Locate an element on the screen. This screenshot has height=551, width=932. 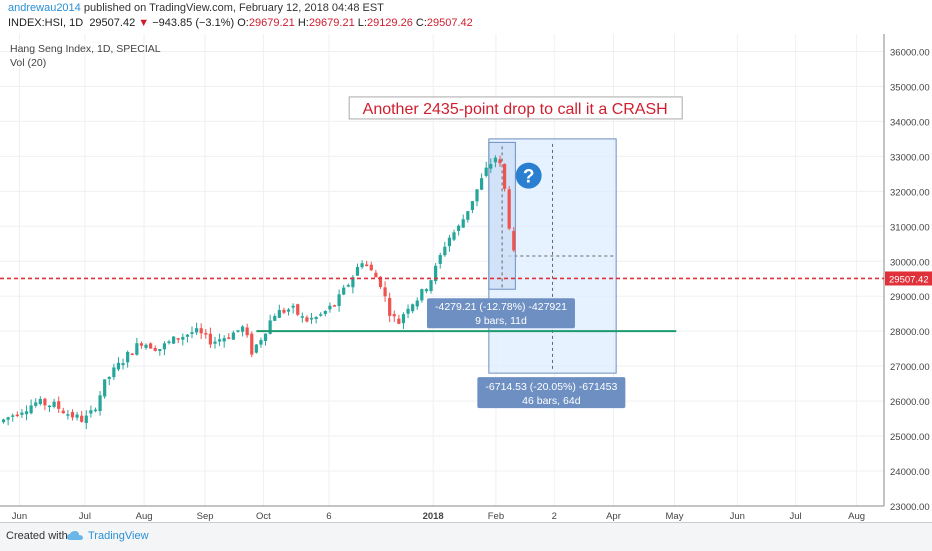
x-tick-label: Jun is located at coordinates (737, 516).